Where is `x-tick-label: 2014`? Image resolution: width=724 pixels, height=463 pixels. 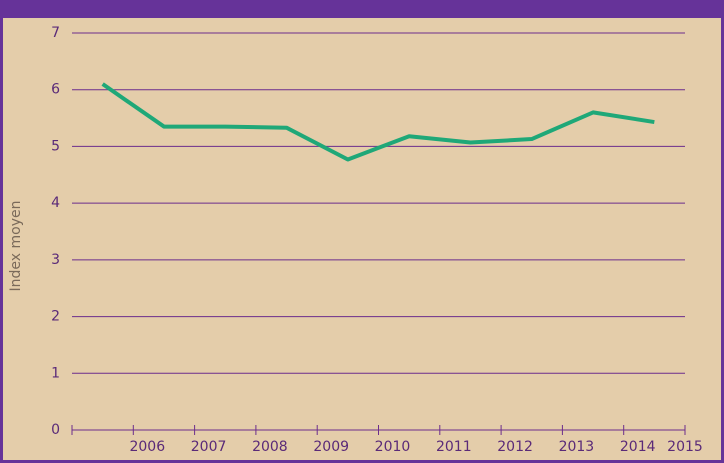 x-tick-label: 2014 is located at coordinates (638, 447).